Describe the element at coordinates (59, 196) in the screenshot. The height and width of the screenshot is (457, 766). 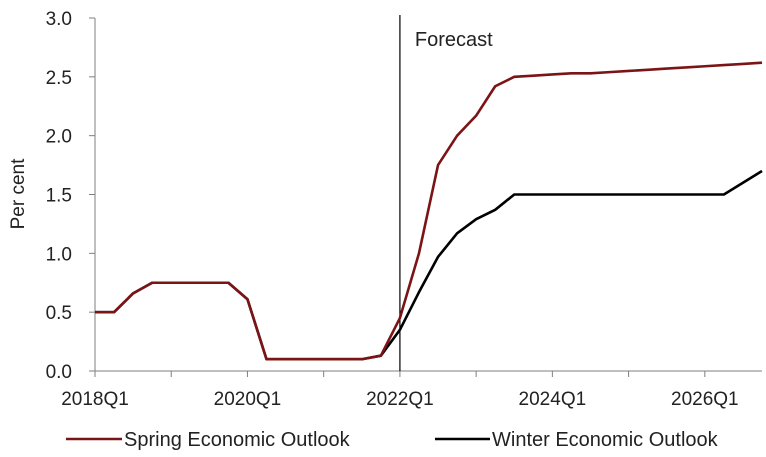
I see `y-tick-label: 1.5` at that location.